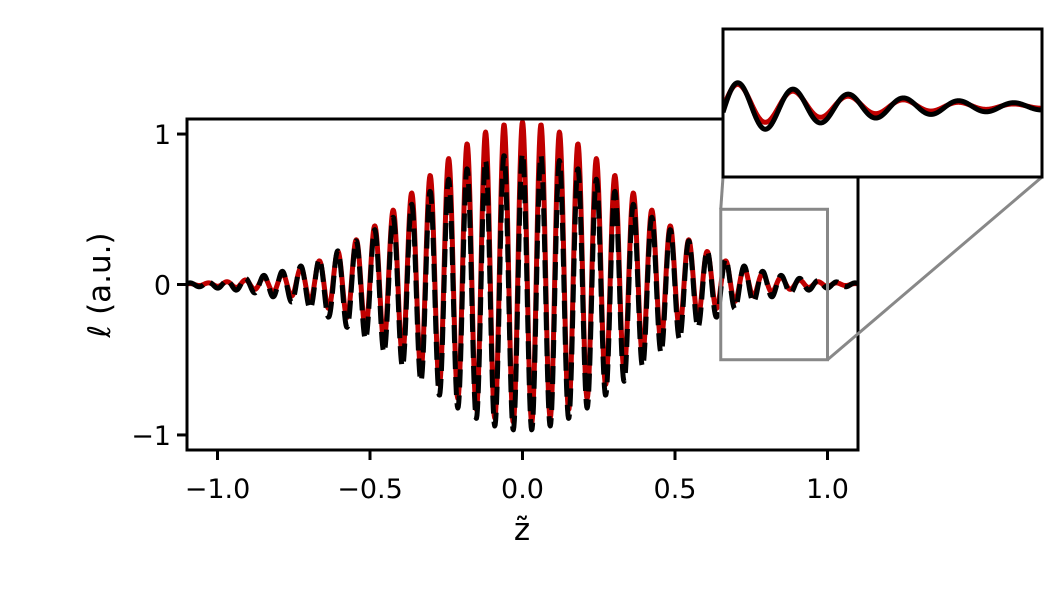  I want to click on x-tick-label: 0.0, so click(522, 489).